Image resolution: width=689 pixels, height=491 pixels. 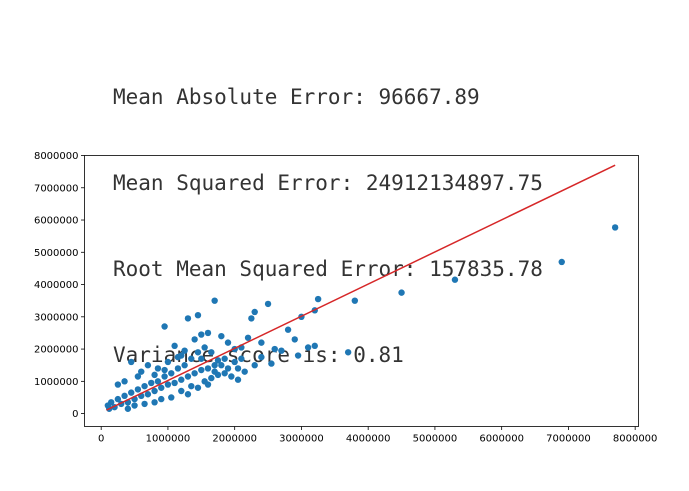 What do you see at coordinates (301, 439) in the screenshot?
I see `x-tick-label: 3000000` at bounding box center [301, 439].